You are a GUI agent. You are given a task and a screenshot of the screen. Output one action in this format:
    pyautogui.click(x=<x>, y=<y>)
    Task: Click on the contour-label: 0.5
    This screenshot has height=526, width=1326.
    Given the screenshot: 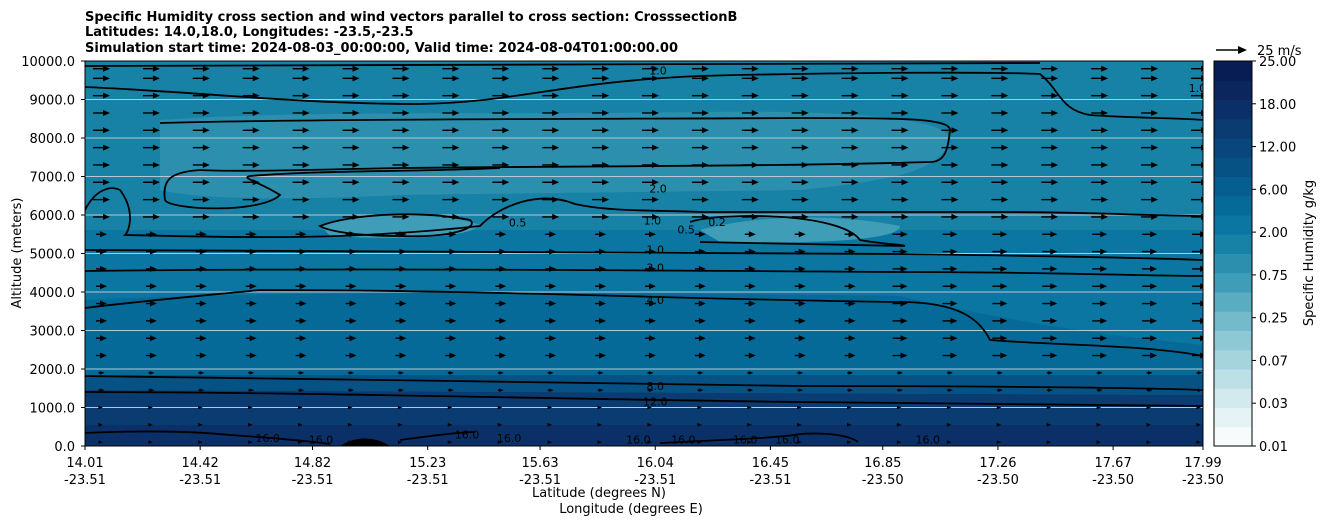 What is the action you would take?
    pyautogui.click(x=254, y=57)
    